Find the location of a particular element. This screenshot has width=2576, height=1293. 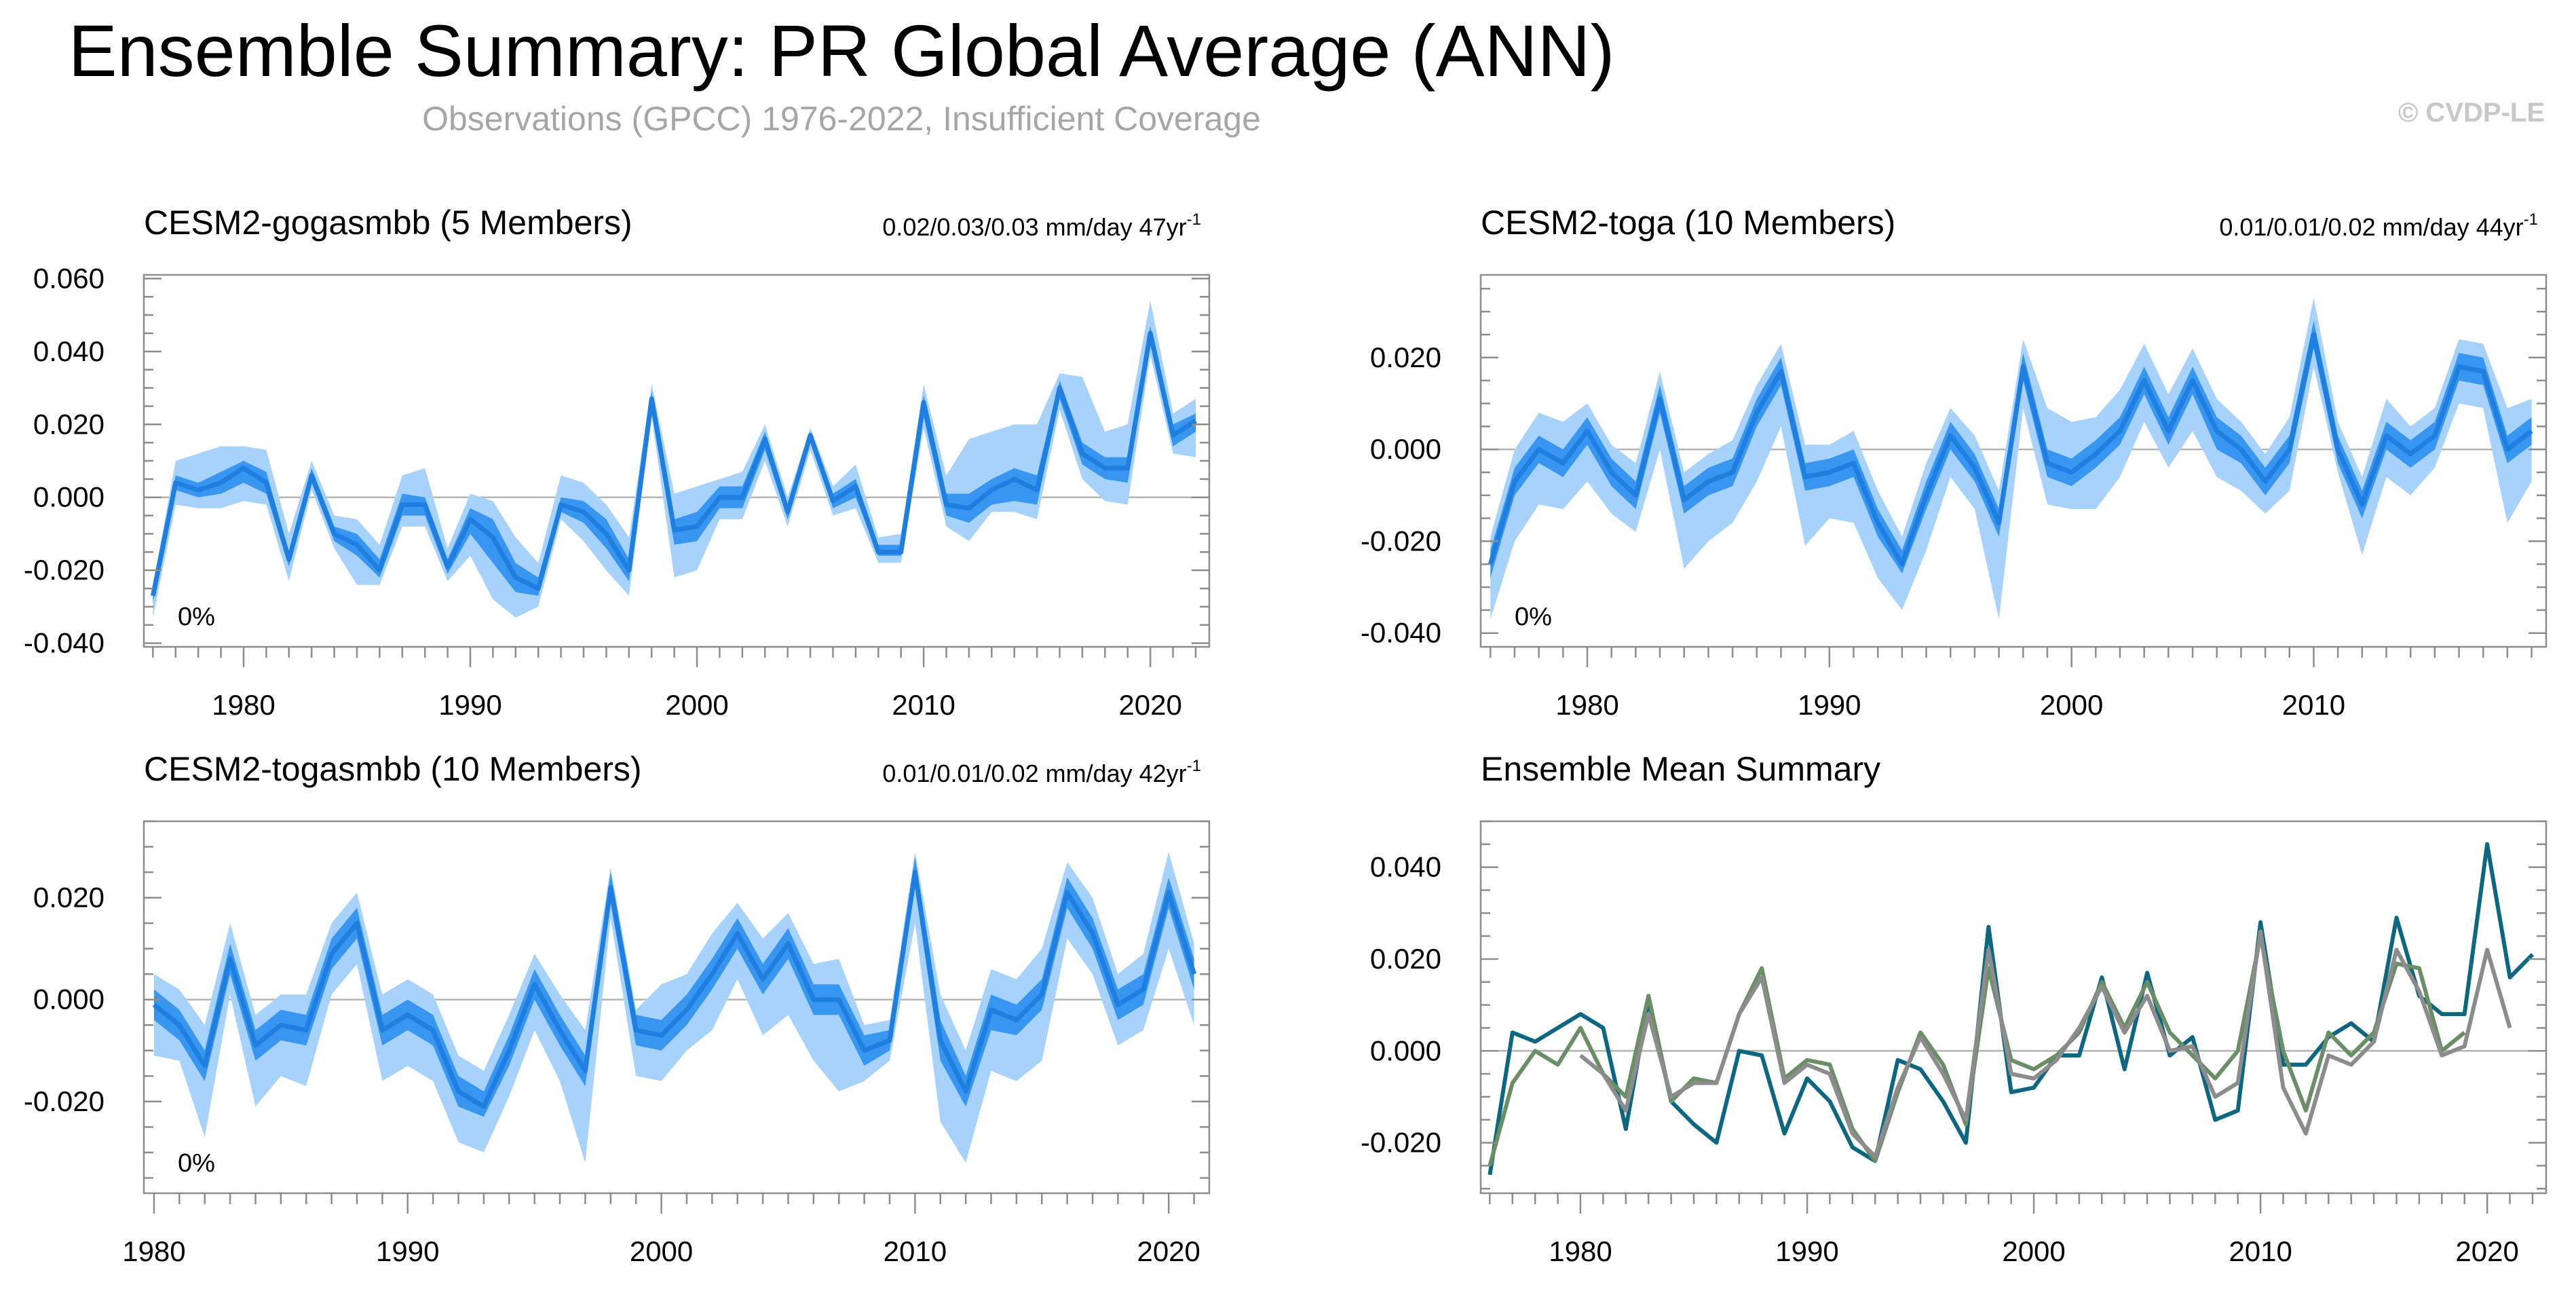

panel-stats: 0.01/0.01/0.02 mm/day 44yr-1 is located at coordinates (2379, 225).